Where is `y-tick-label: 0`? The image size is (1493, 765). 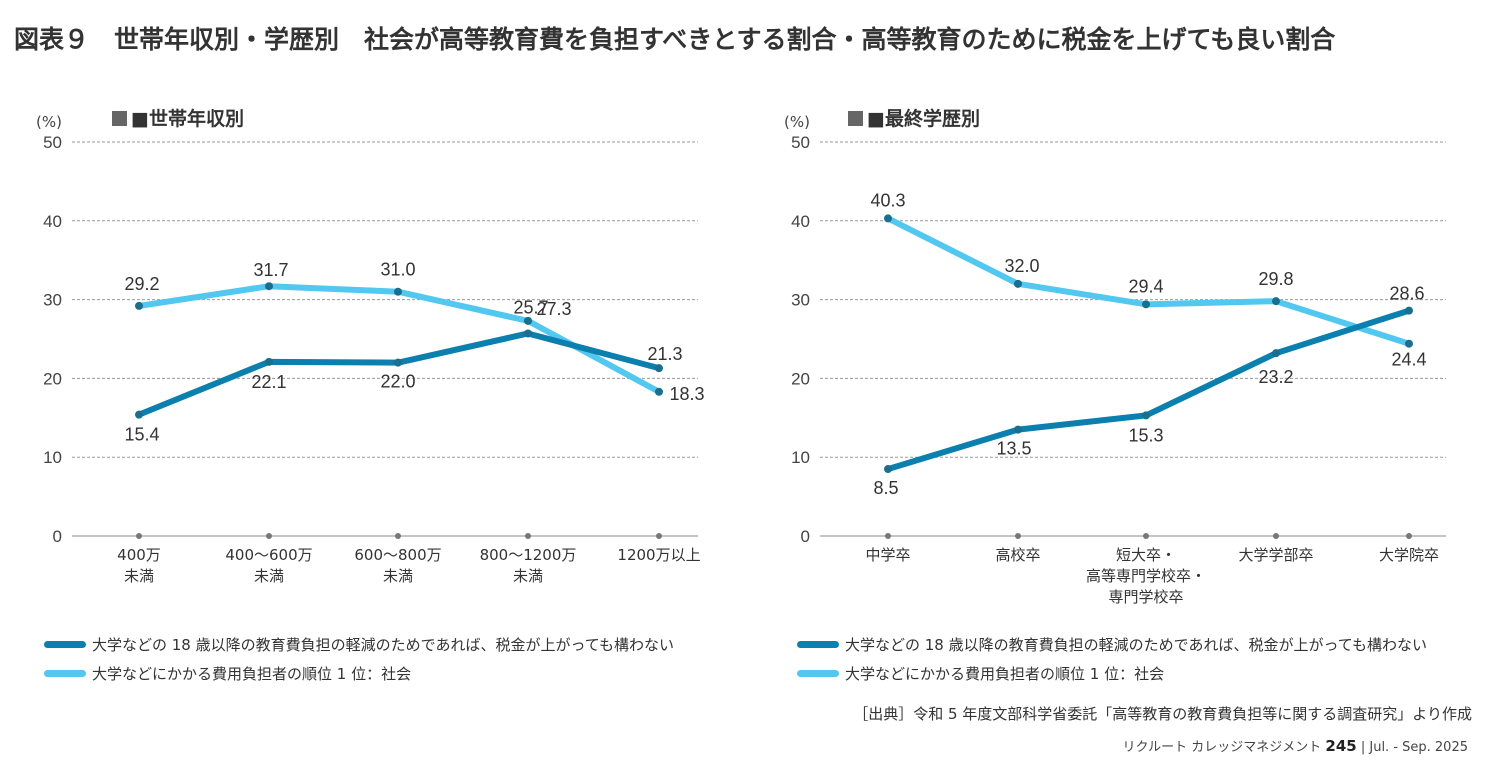 y-tick-label: 0 is located at coordinates (57, 536).